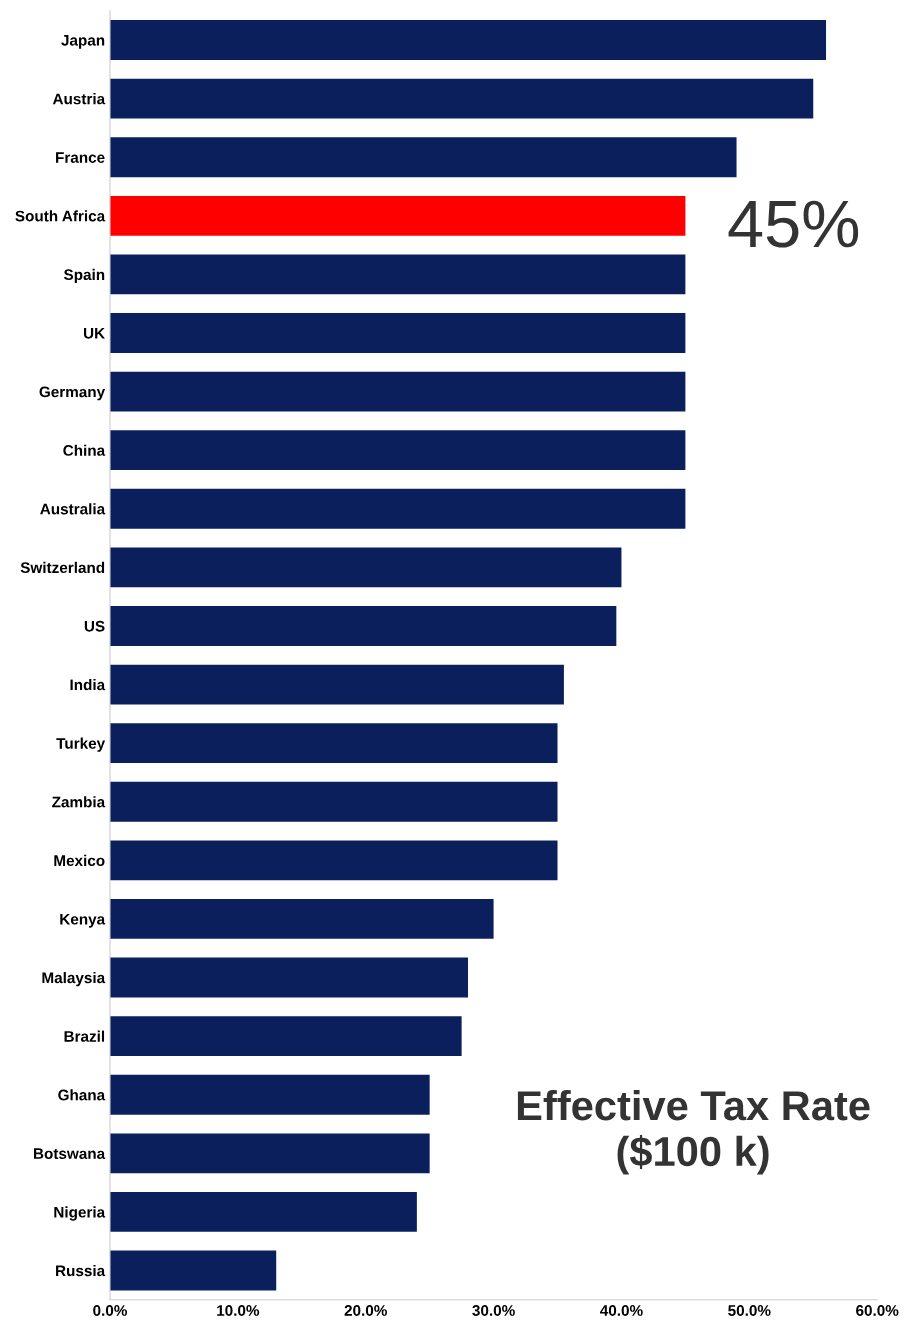 This screenshot has height=1340, width=909. I want to click on y-tick-label: Germany, so click(72, 393).